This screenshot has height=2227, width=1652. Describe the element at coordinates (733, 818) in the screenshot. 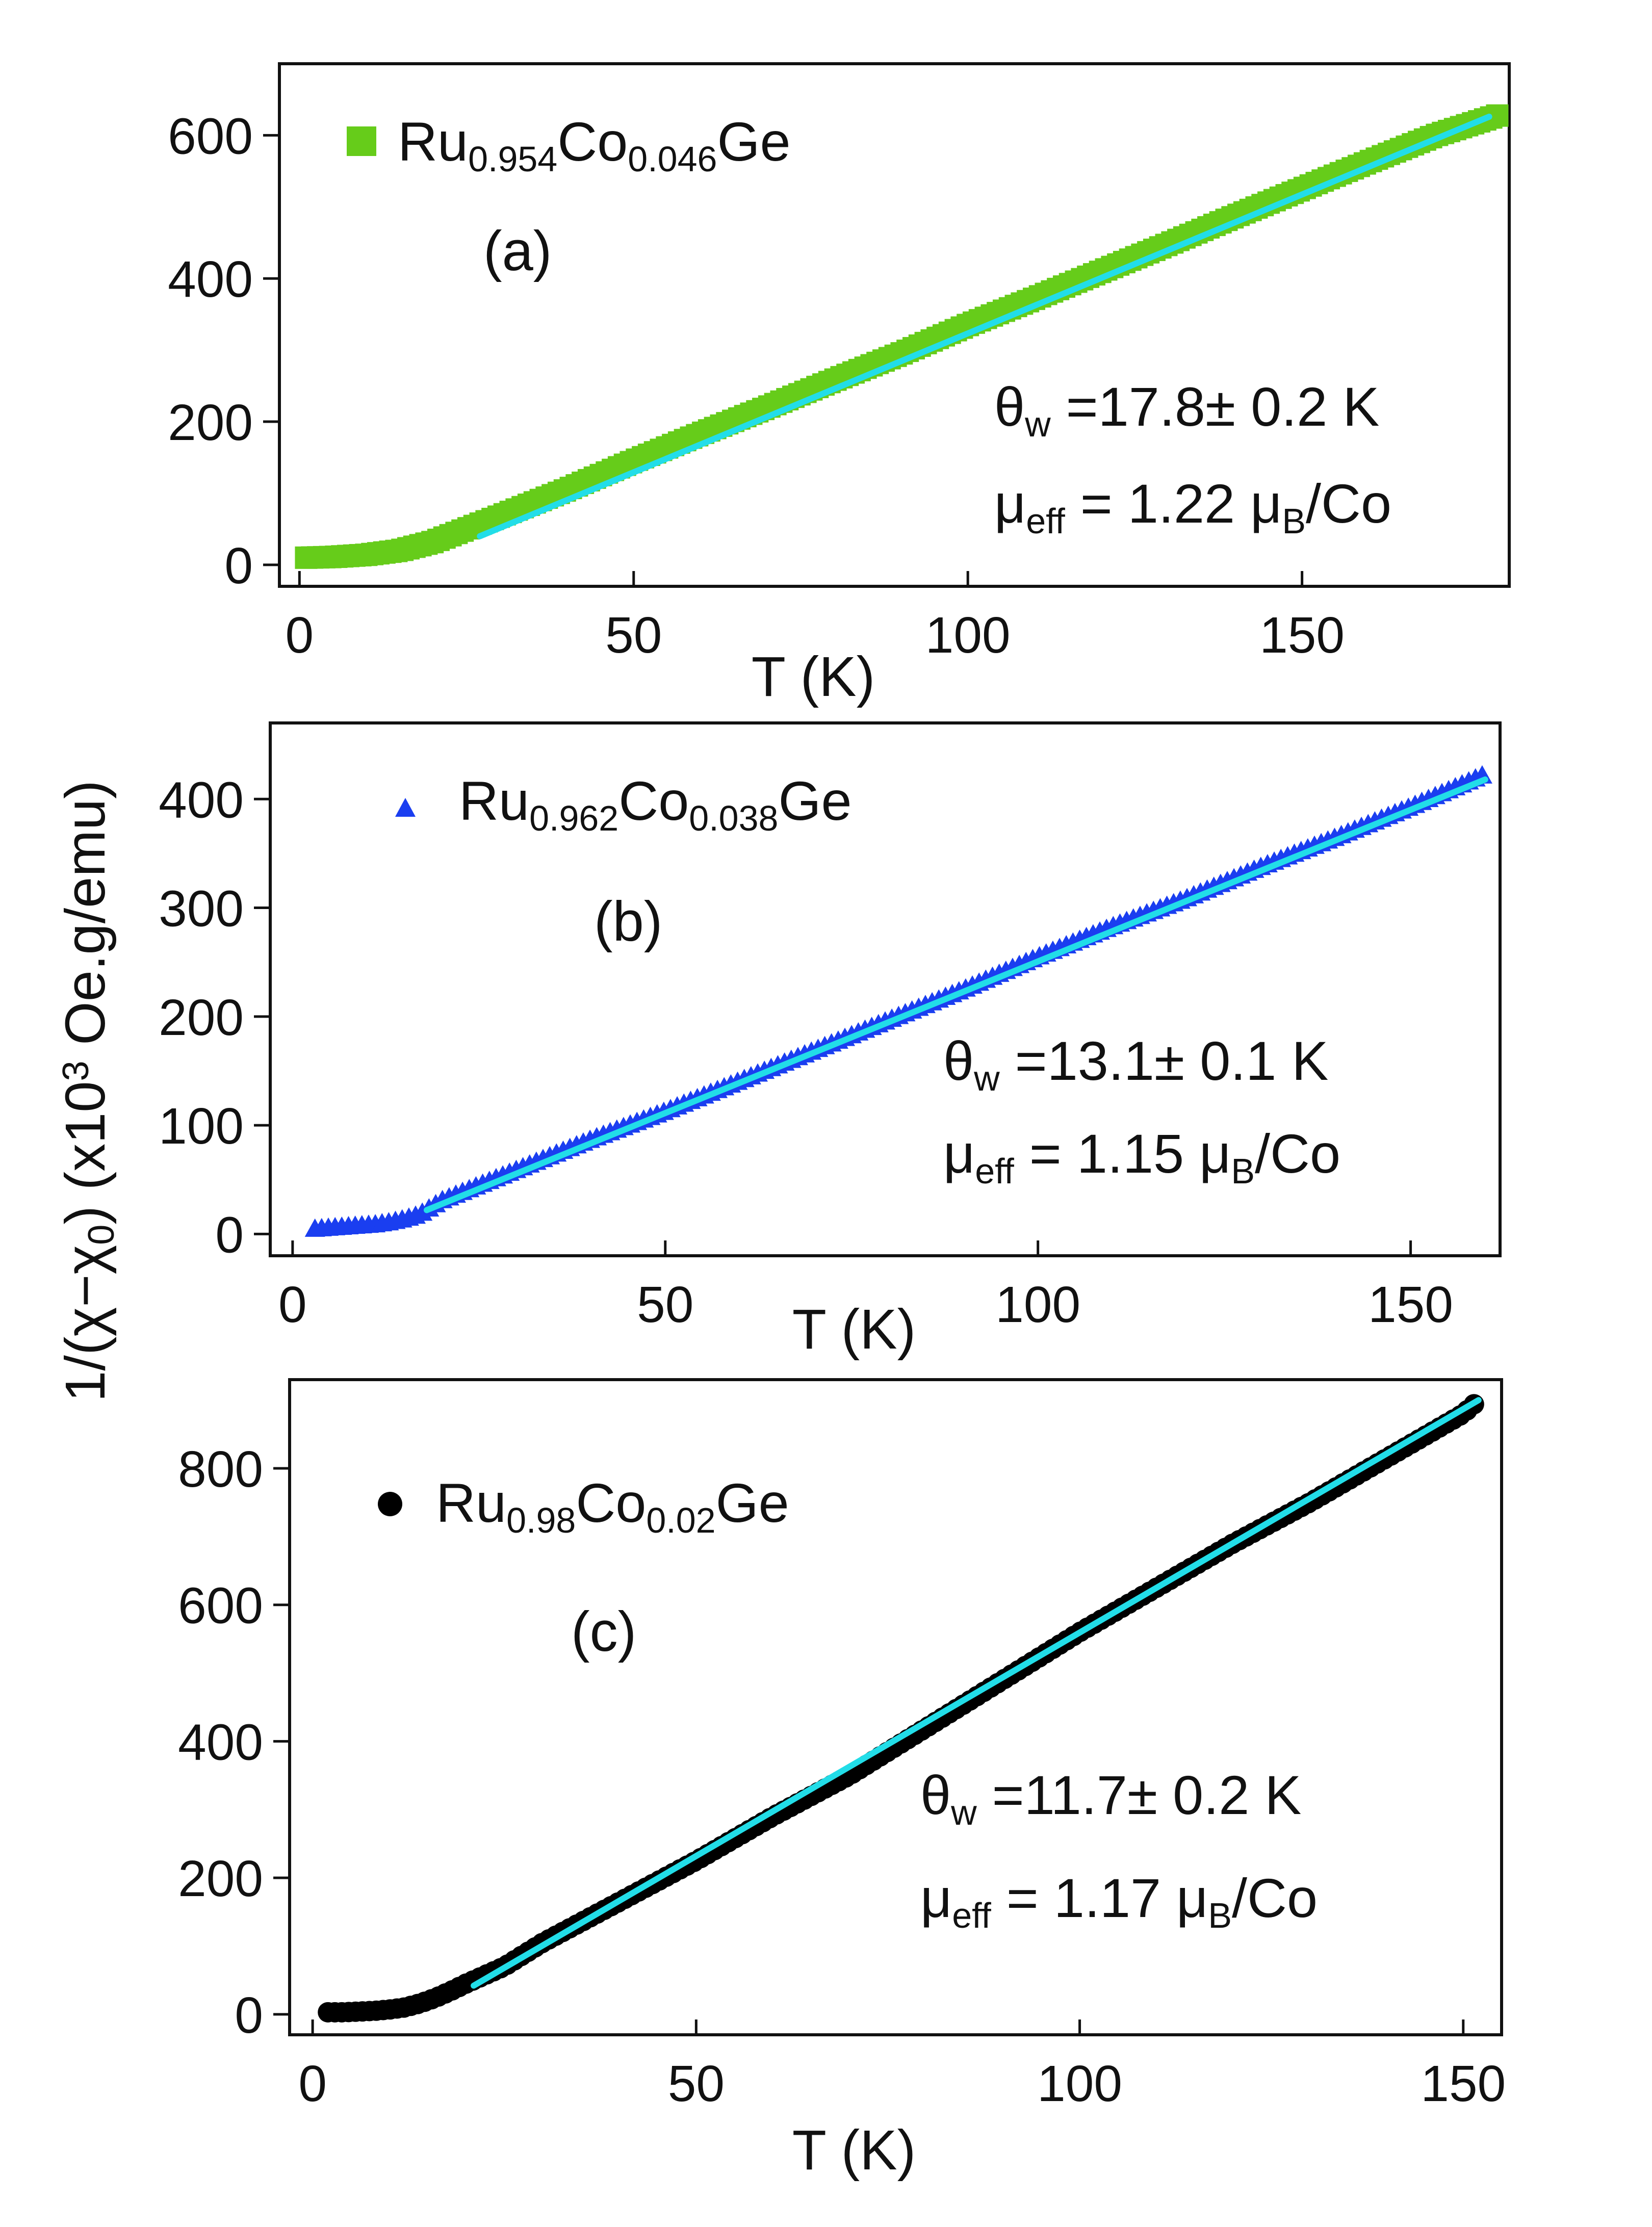

I see `panel-b-legend-sub2: 0.038` at that location.